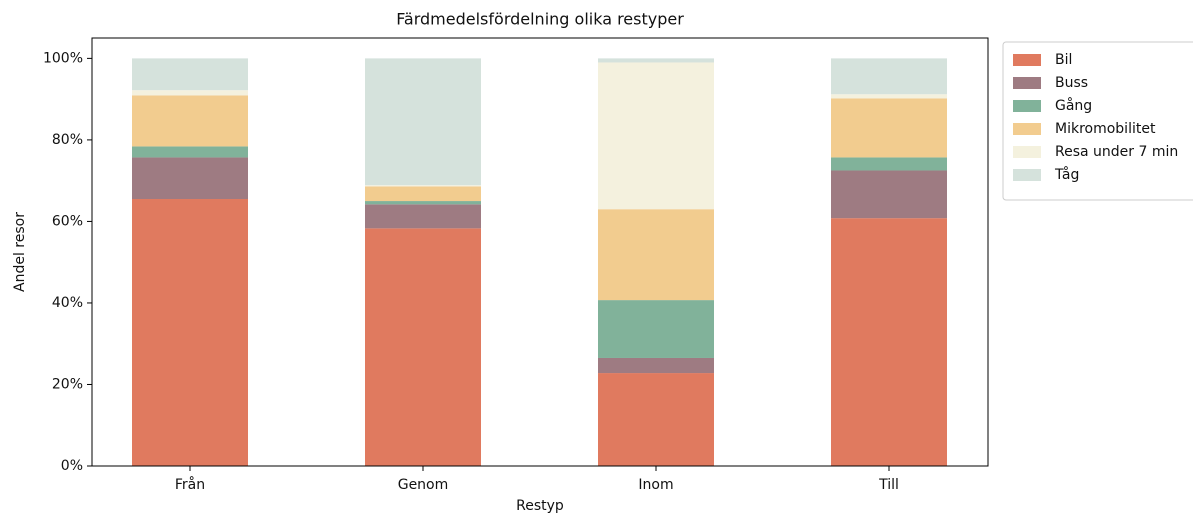  I want to click on legend-box, so click(1097, 121).